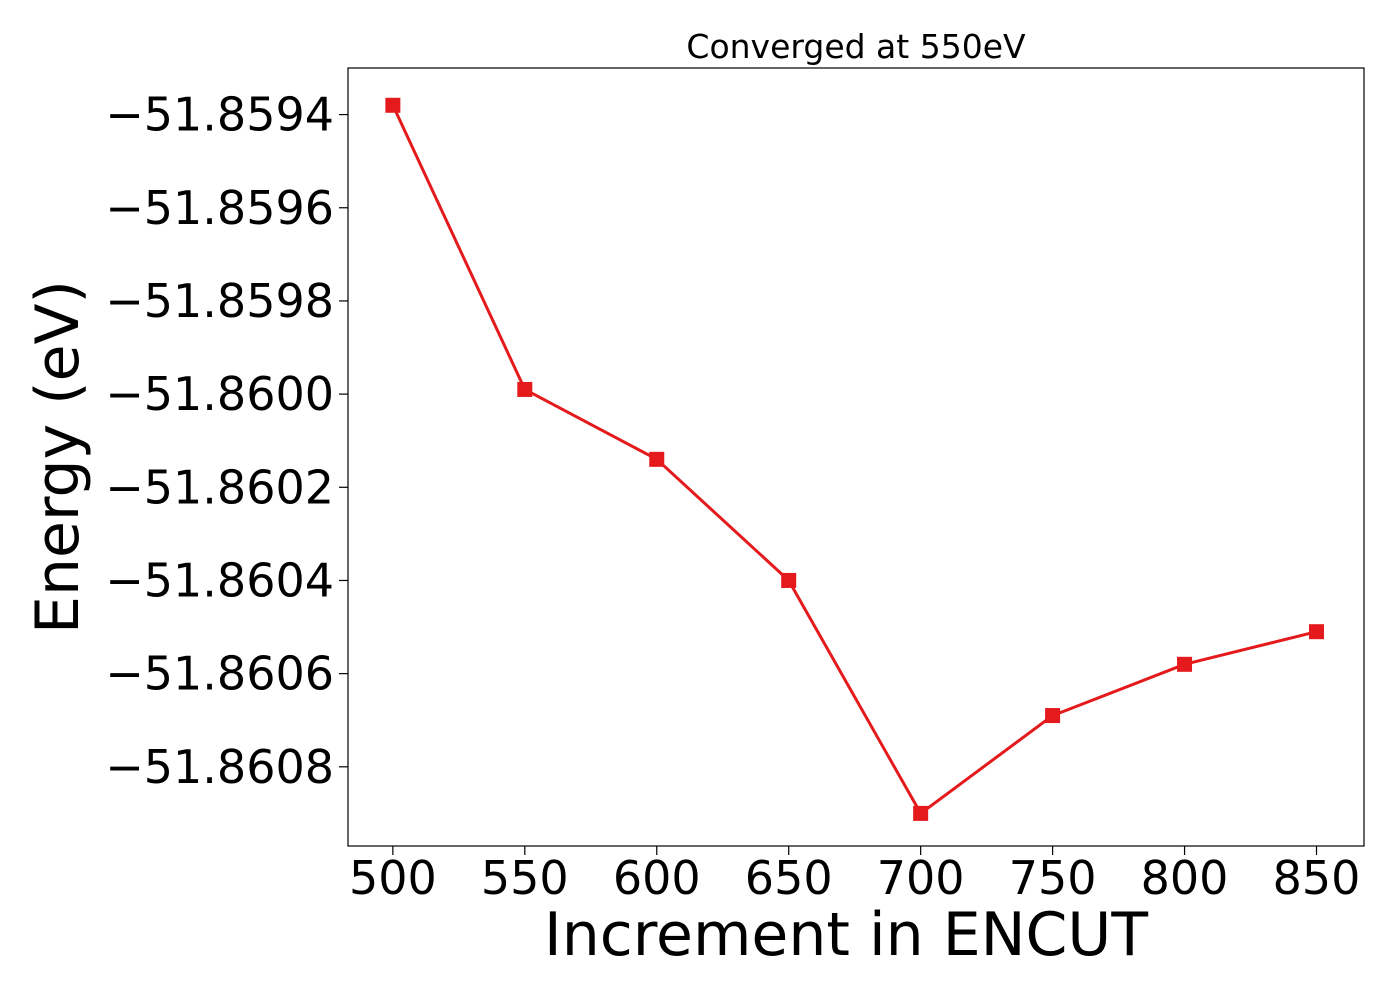 The width and height of the screenshot is (1400, 1000). I want to click on chart-title: Converged at 550eV, so click(856, 46).